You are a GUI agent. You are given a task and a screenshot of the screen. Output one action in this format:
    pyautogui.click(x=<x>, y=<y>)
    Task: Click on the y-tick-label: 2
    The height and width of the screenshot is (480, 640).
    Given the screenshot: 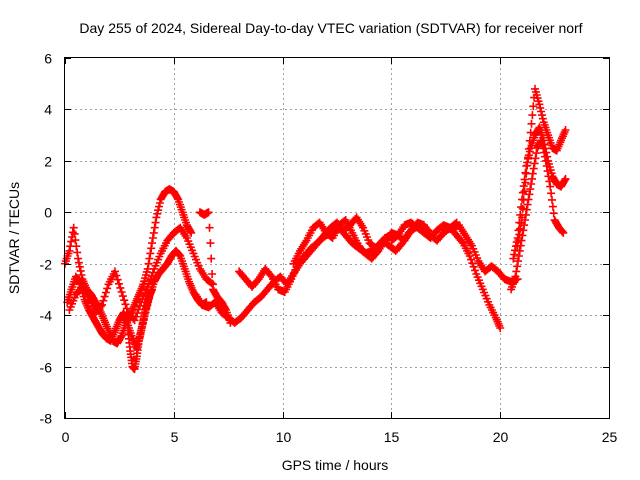 What is the action you would take?
    pyautogui.click(x=48, y=162)
    